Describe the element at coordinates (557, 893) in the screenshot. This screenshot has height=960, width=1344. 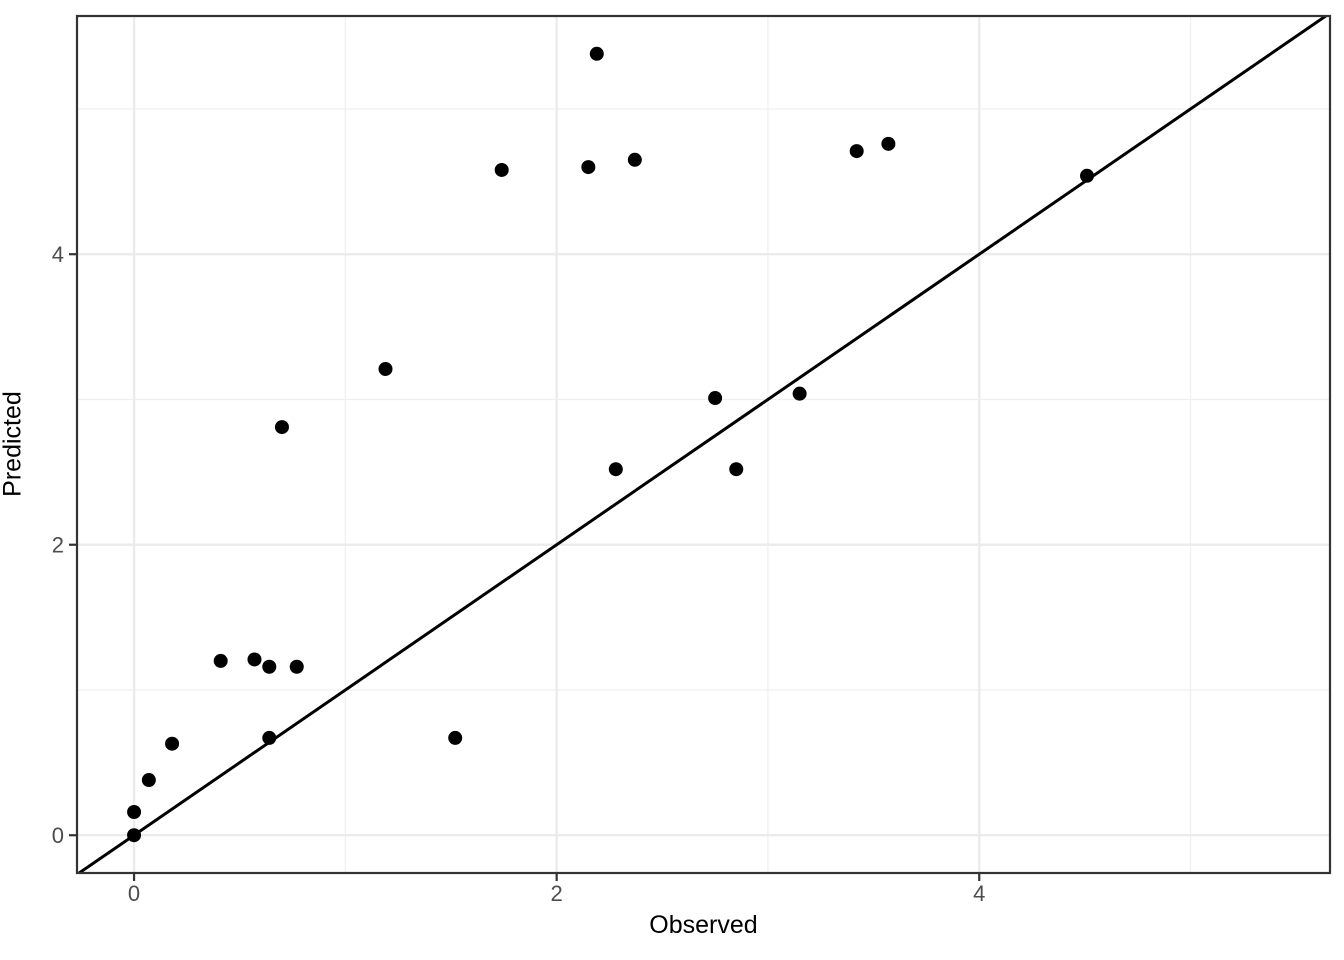
I see `x-axis-tick-label: 2` at that location.